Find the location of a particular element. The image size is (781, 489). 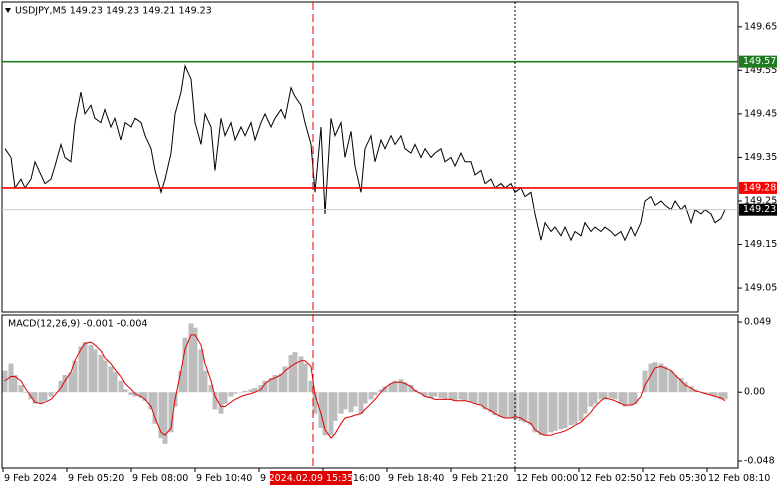

x-tick-label: 9 Feb 2024 is located at coordinates (30, 478).